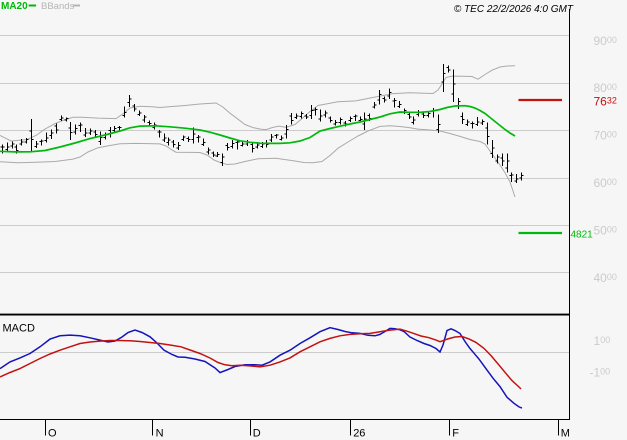 The width and height of the screenshot is (627, 440). I want to click on svg-text: D, so click(257, 434).